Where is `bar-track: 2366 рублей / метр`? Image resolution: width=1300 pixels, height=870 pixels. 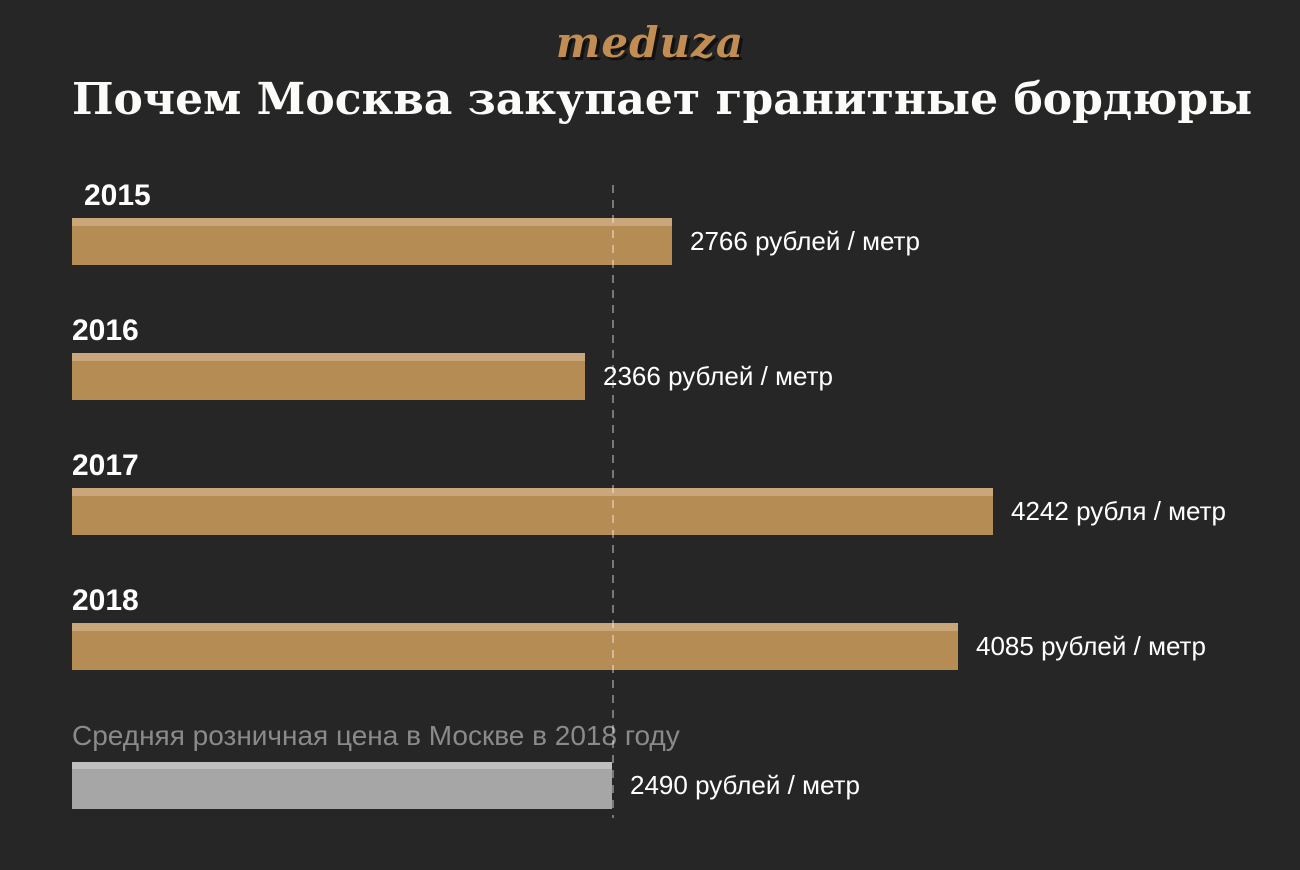
bar-track: 2366 рублей / метр is located at coordinates (686, 376).